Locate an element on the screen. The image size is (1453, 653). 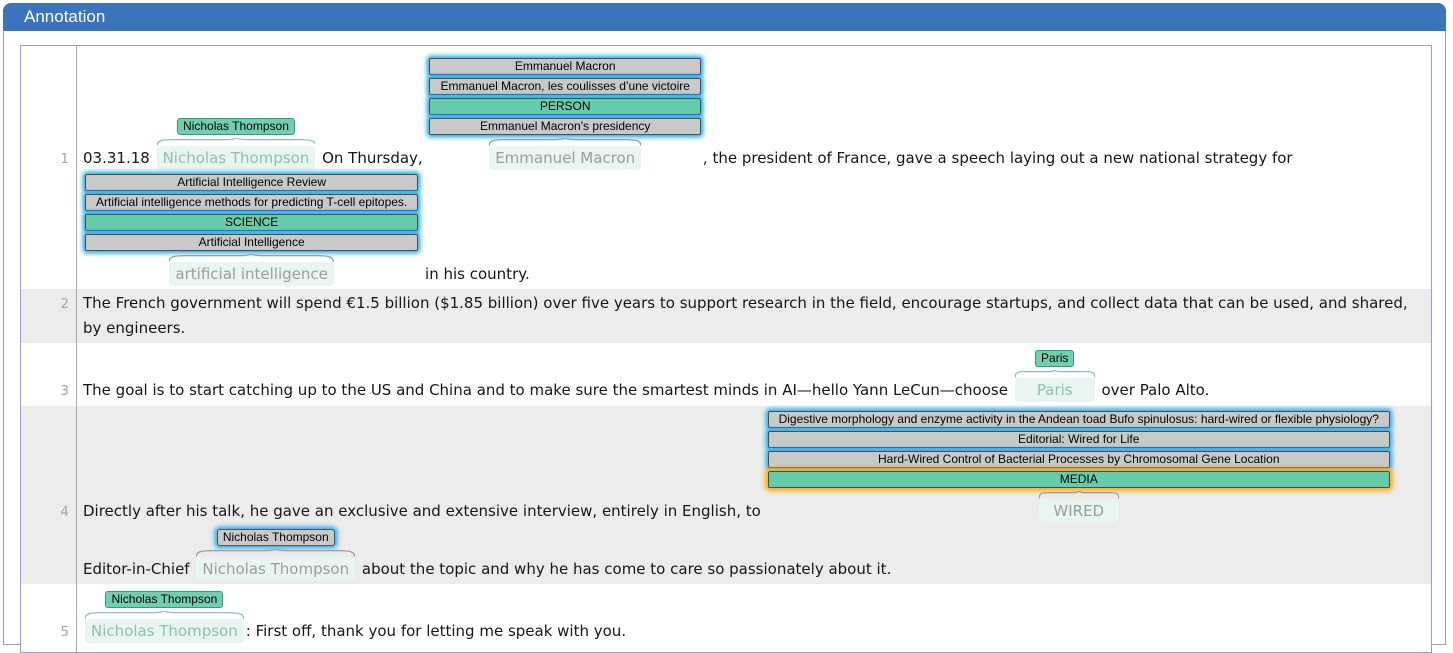
entity-text: Paris is located at coordinates (1054, 390).